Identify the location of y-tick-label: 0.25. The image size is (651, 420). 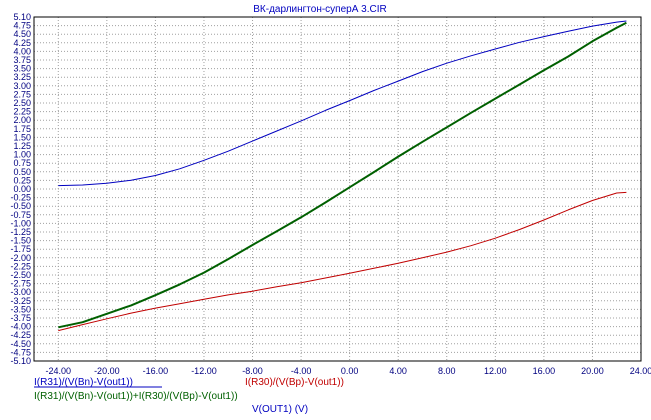
(22, 180).